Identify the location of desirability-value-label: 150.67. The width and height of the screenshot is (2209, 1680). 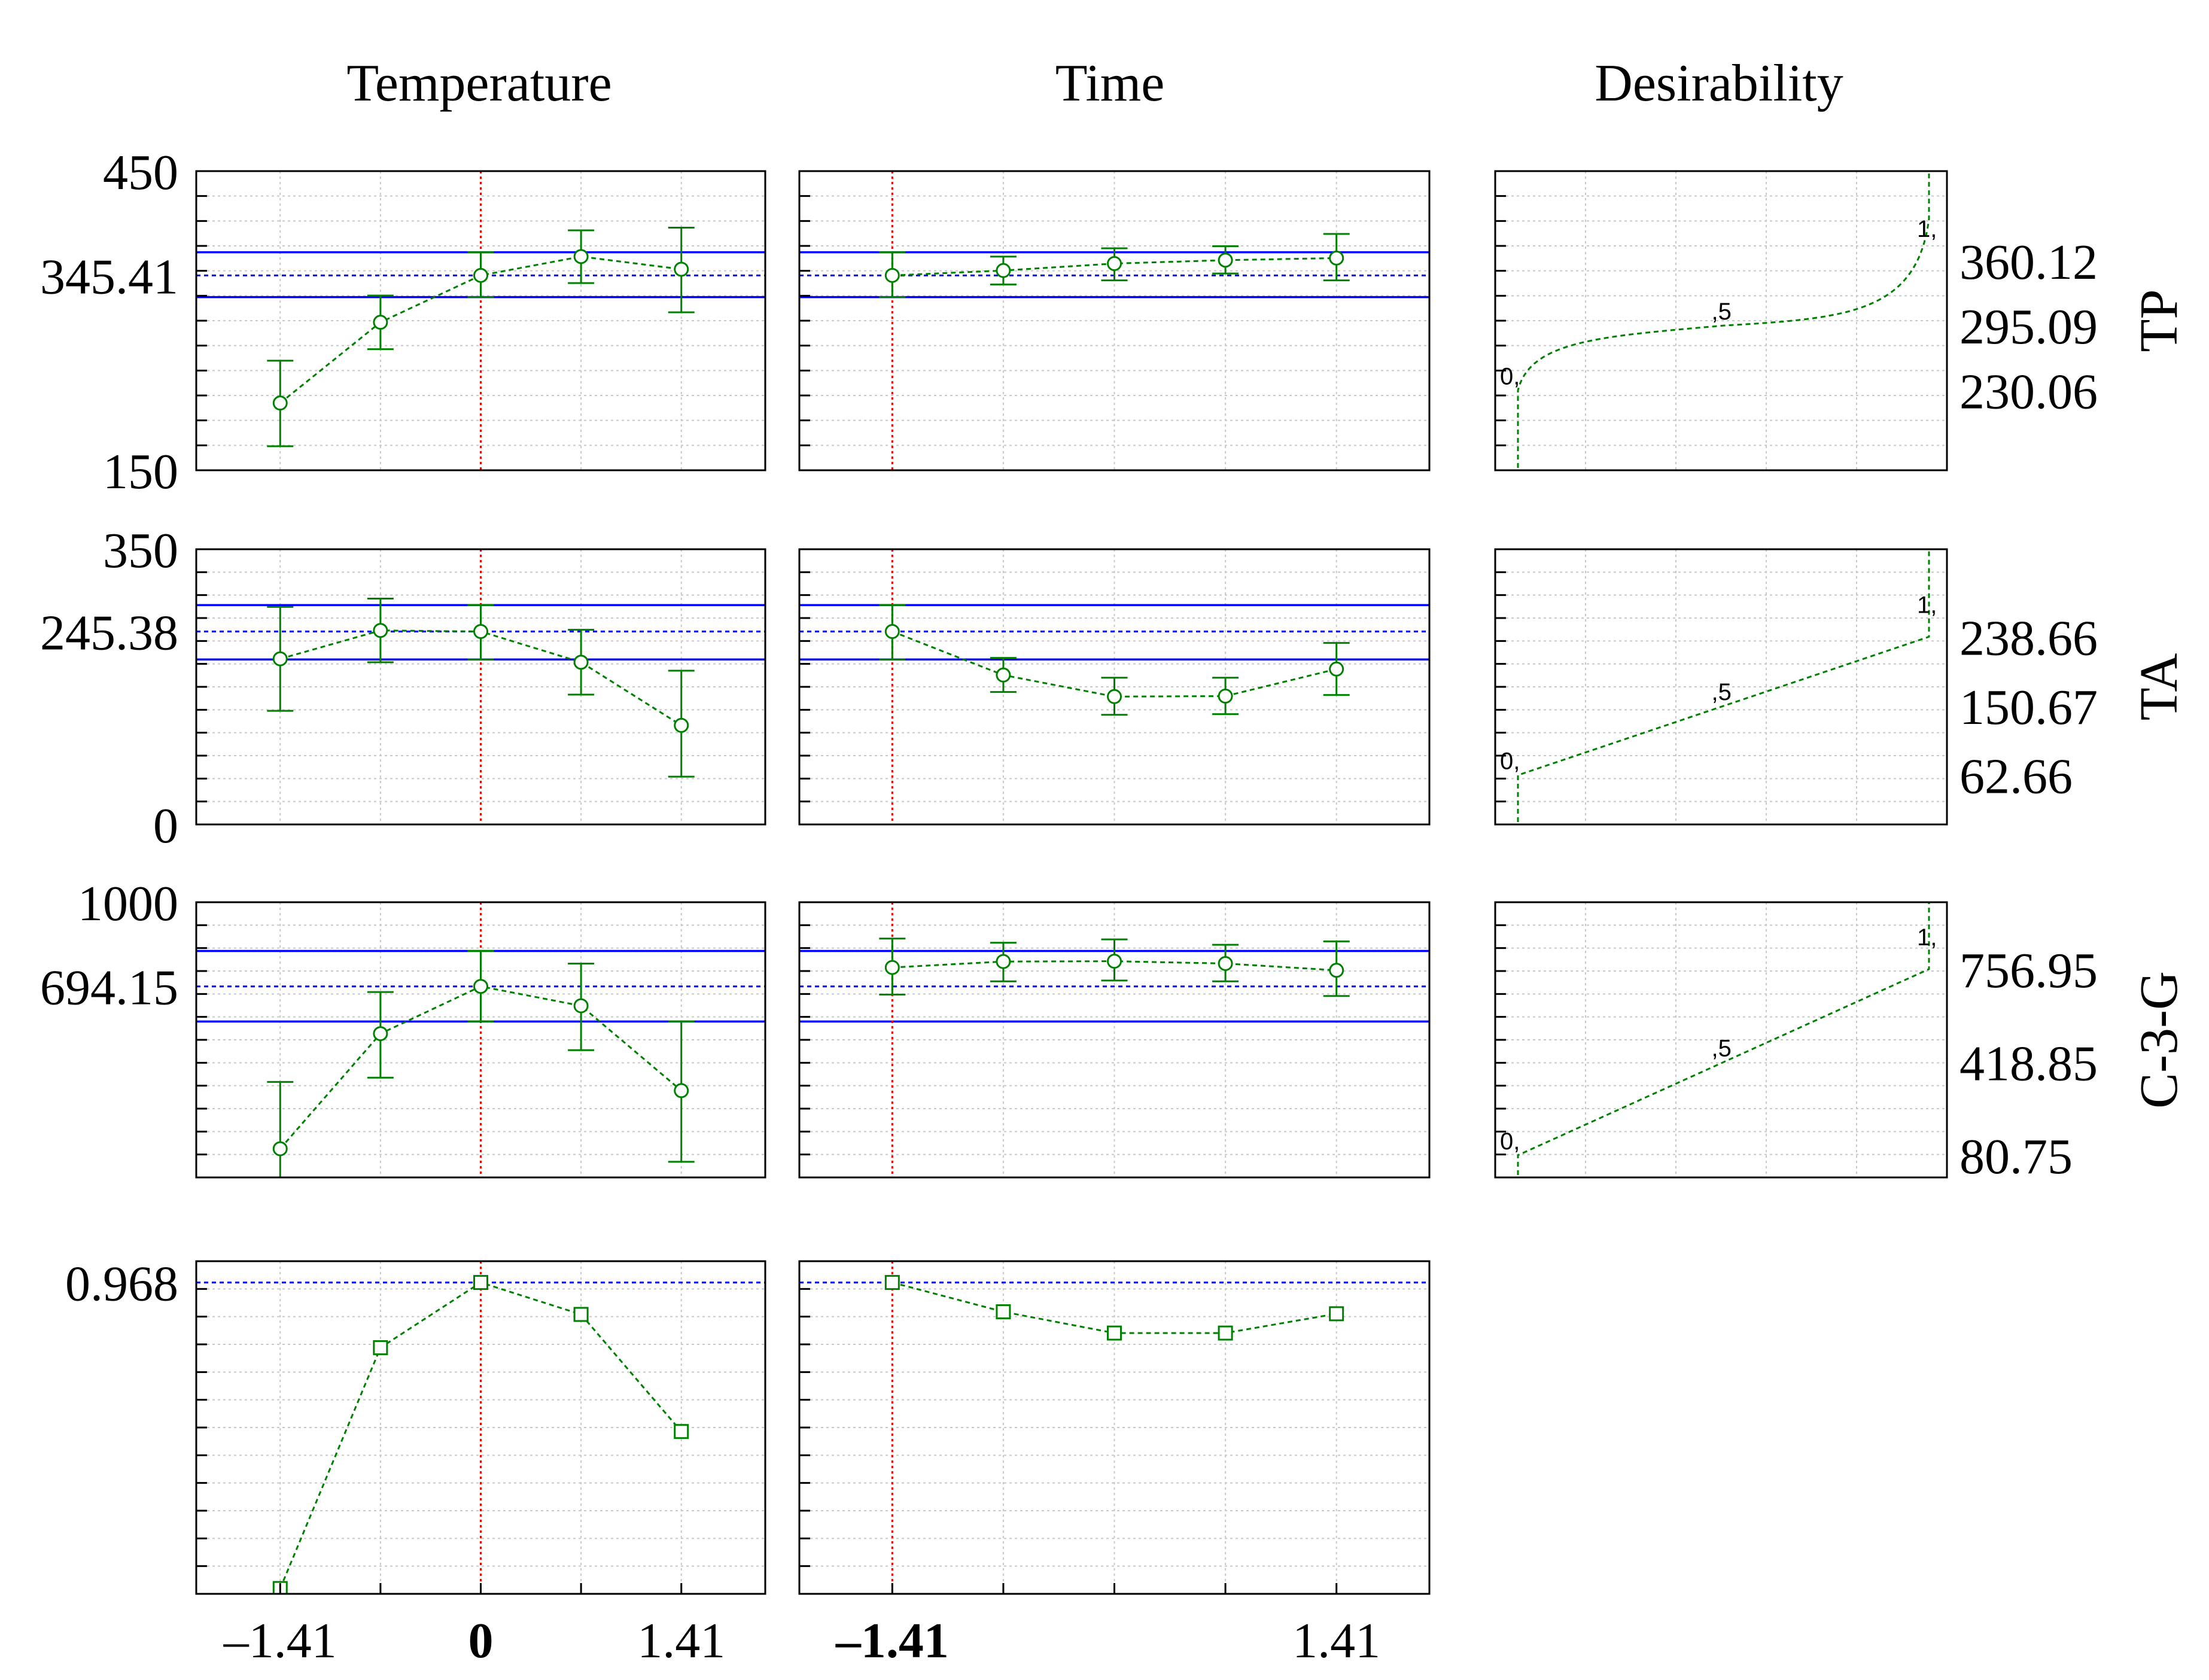
(2029, 707).